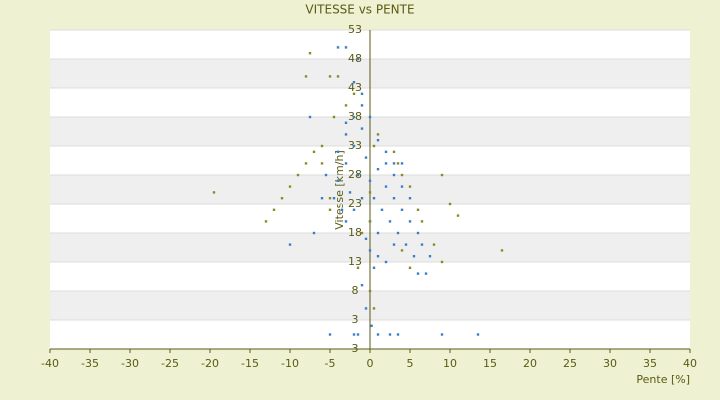  What do you see at coordinates (570, 363) in the screenshot?
I see `x-tick-label: 25` at bounding box center [570, 363].